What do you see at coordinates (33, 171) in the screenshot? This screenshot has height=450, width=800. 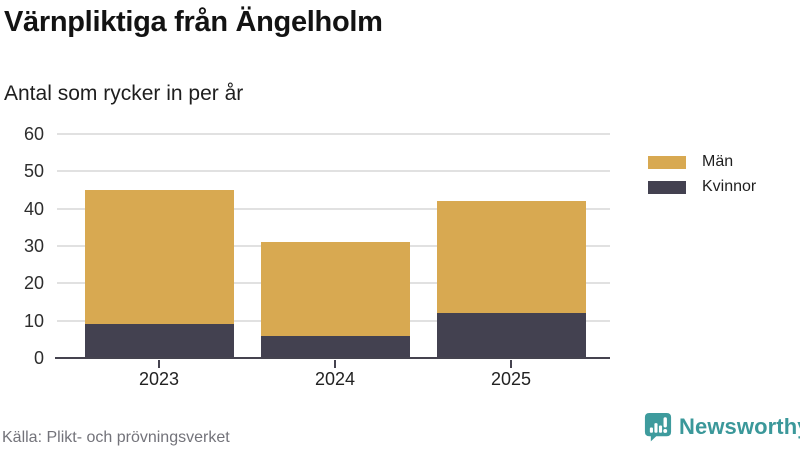 I see `y-axis-label: 50` at bounding box center [33, 171].